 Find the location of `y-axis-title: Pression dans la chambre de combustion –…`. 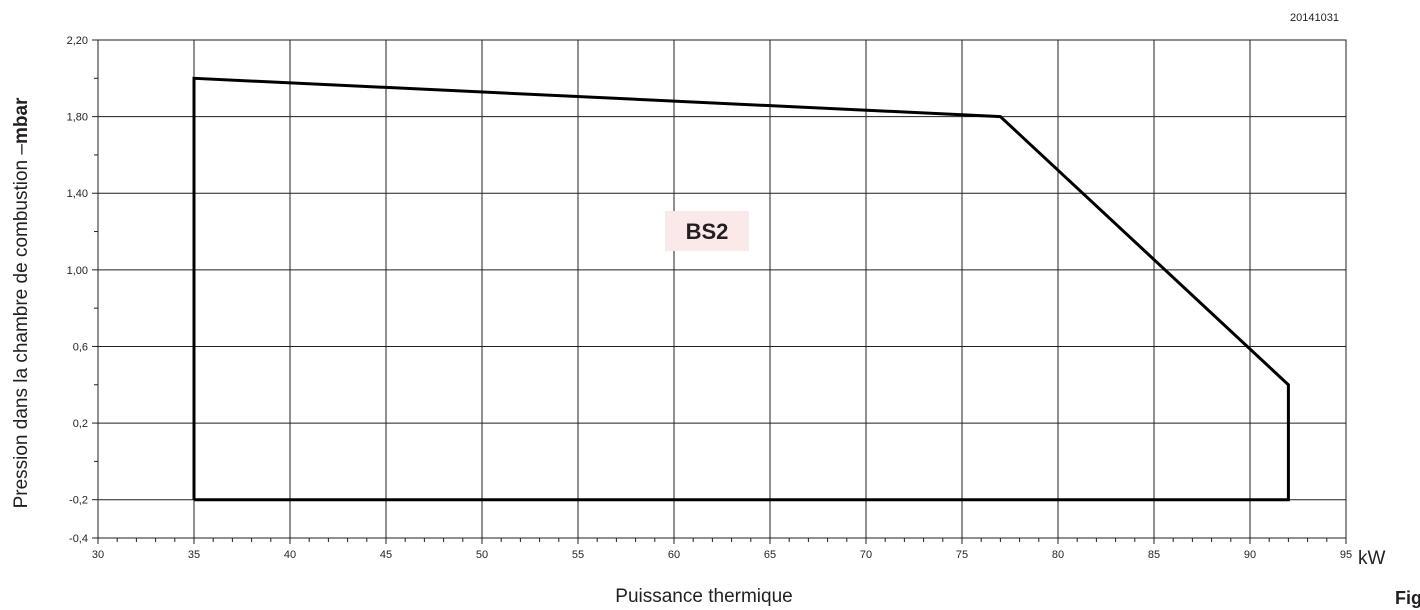

y-axis-title: Pression dans la chambre de combustion –… is located at coordinates (21, 302).